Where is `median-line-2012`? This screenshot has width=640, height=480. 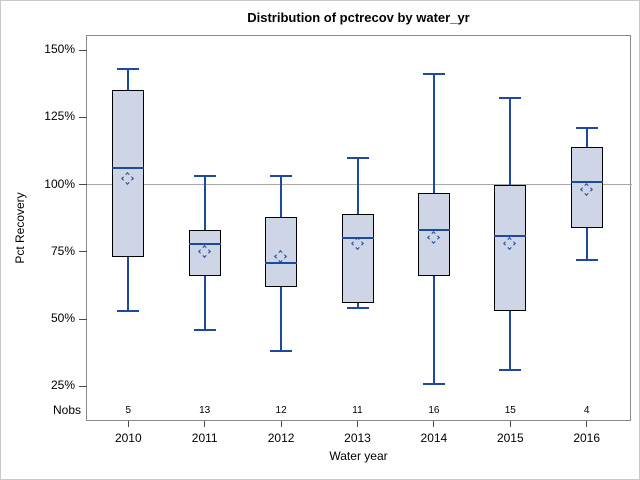
median-line-2012 is located at coordinates (281, 262).